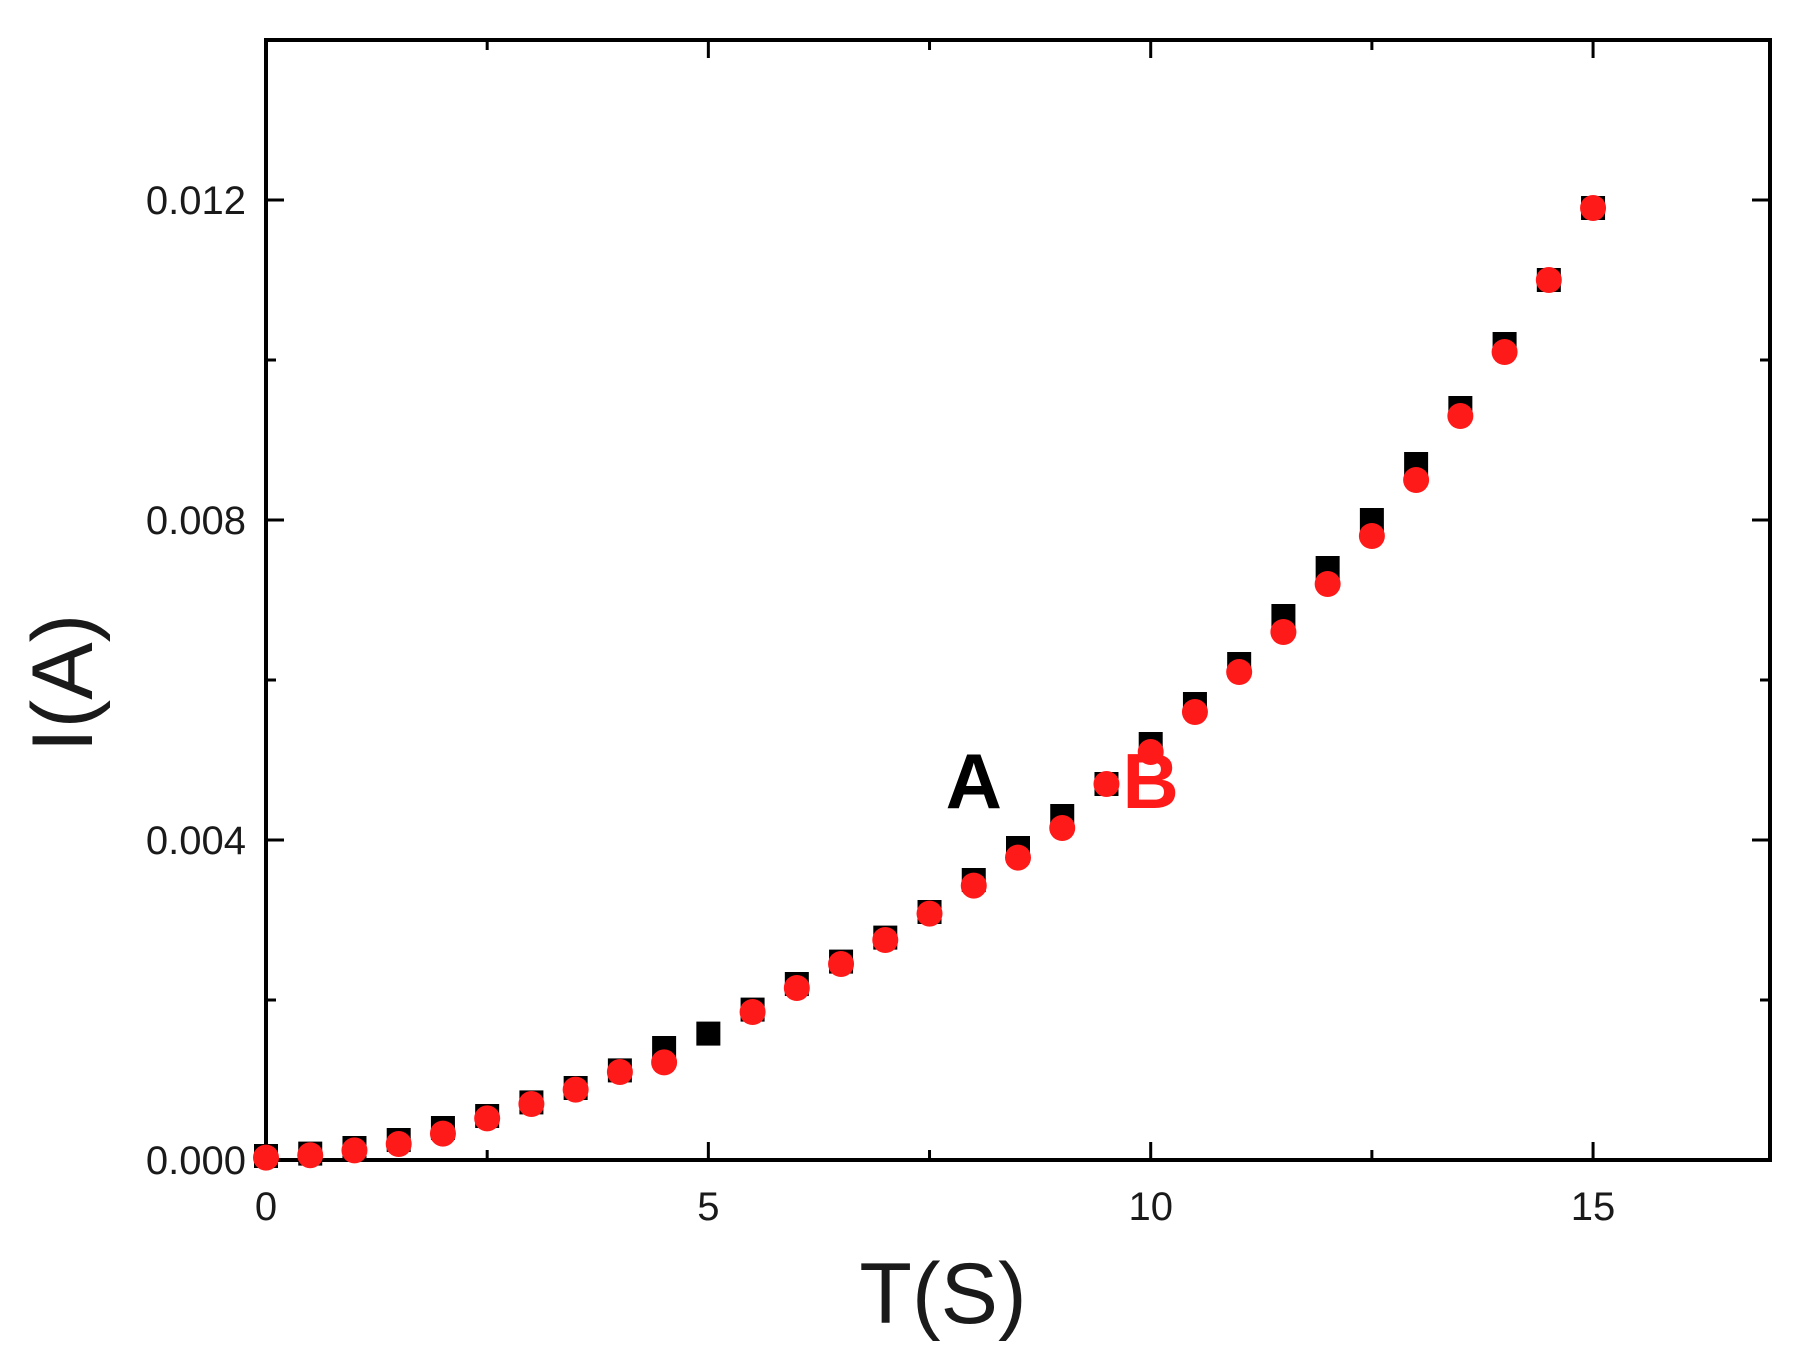 The height and width of the screenshot is (1356, 1801). I want to click on series-a-square-point, so click(708, 1033).